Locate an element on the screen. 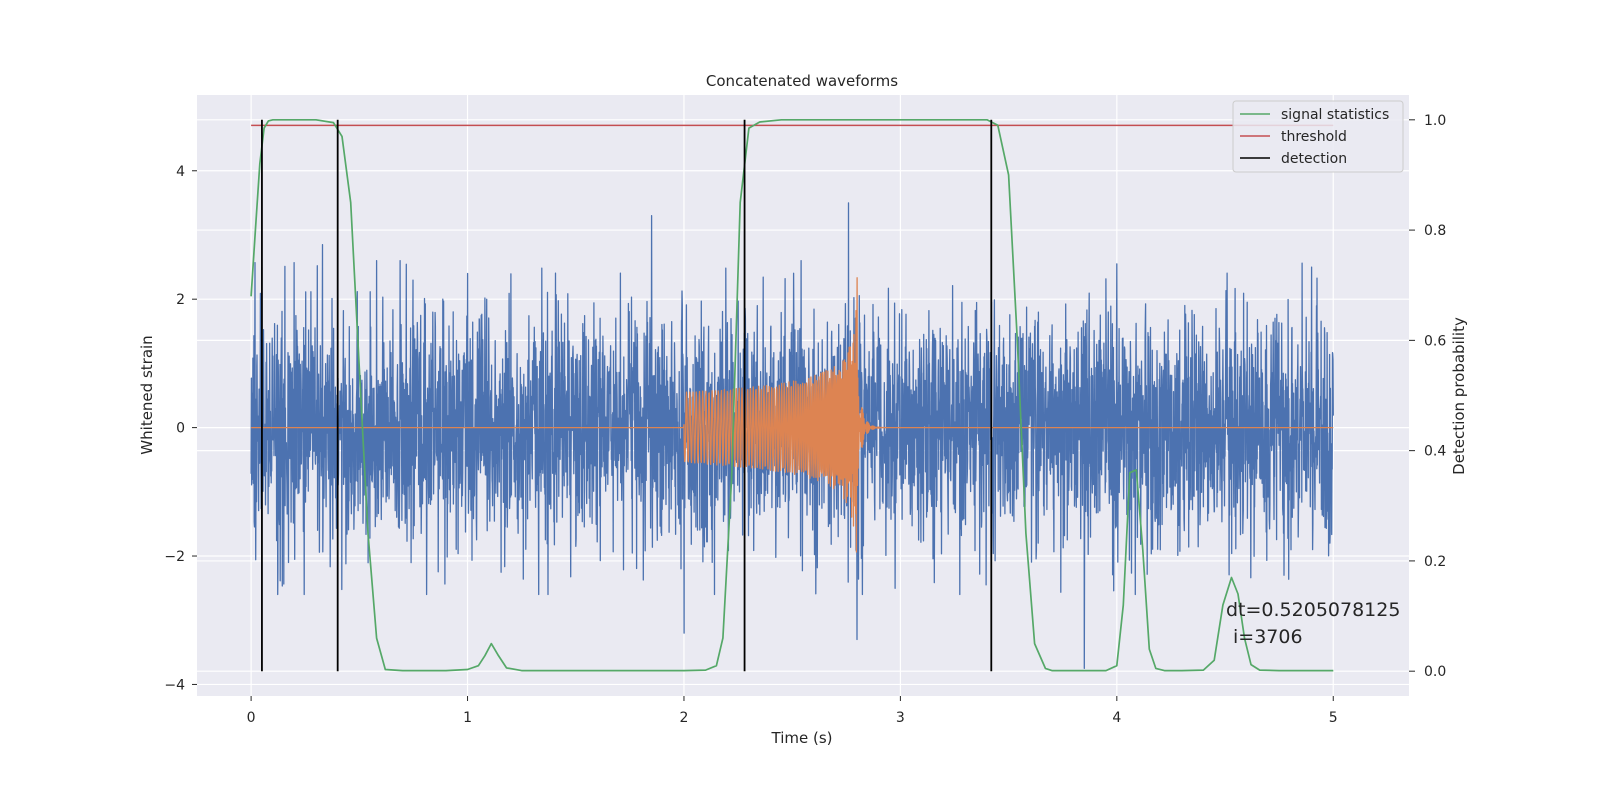 This screenshot has width=1600, height=800. y2-tick-label: 0.4 is located at coordinates (1435, 452).